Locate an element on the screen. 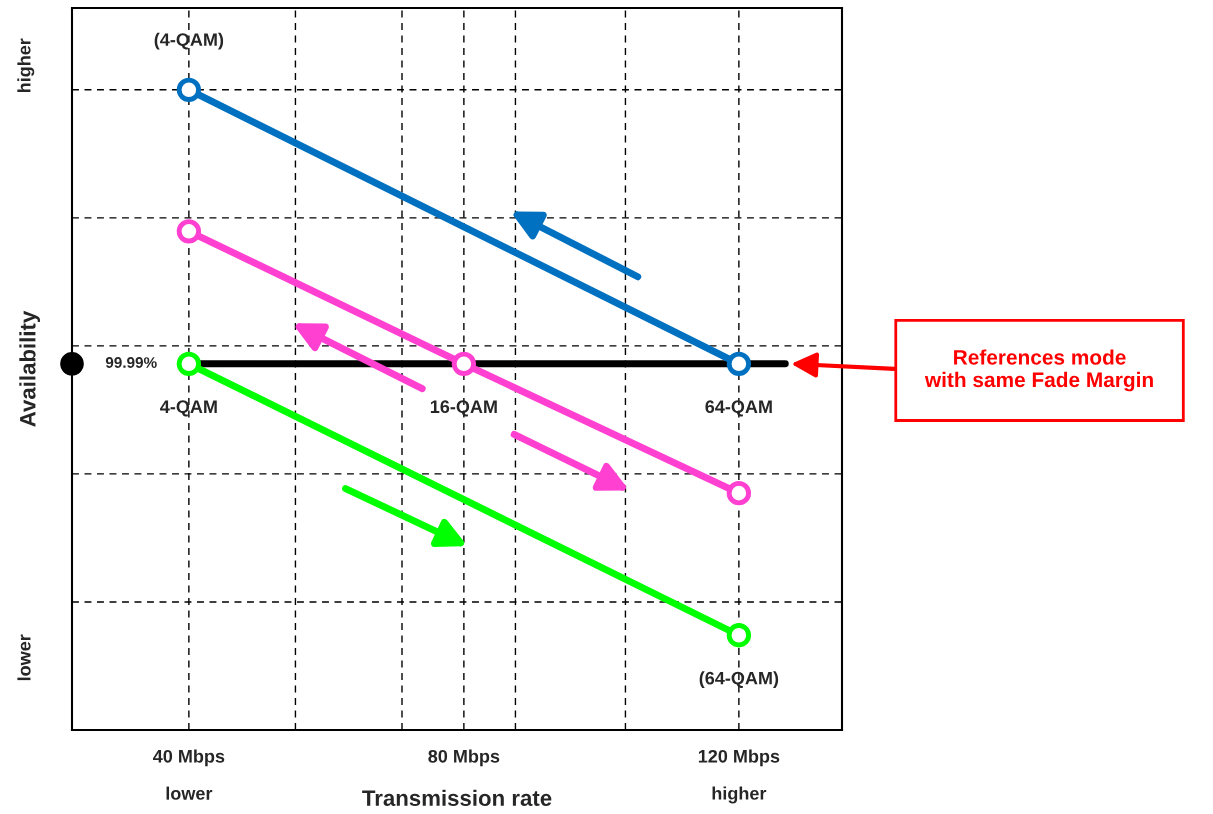  annotation: 64-QAM is located at coordinates (738, 408).